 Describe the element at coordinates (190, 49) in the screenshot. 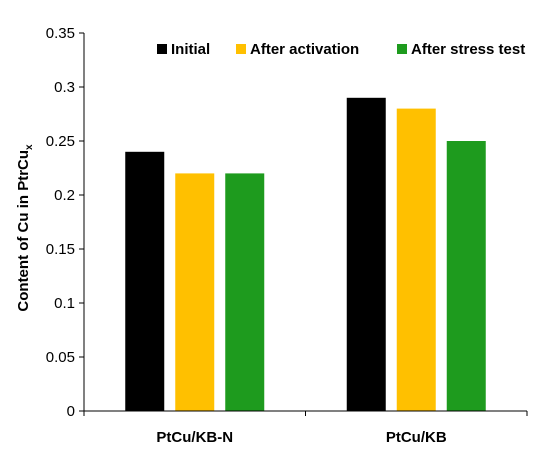

I see `legend-label: Initial` at that location.